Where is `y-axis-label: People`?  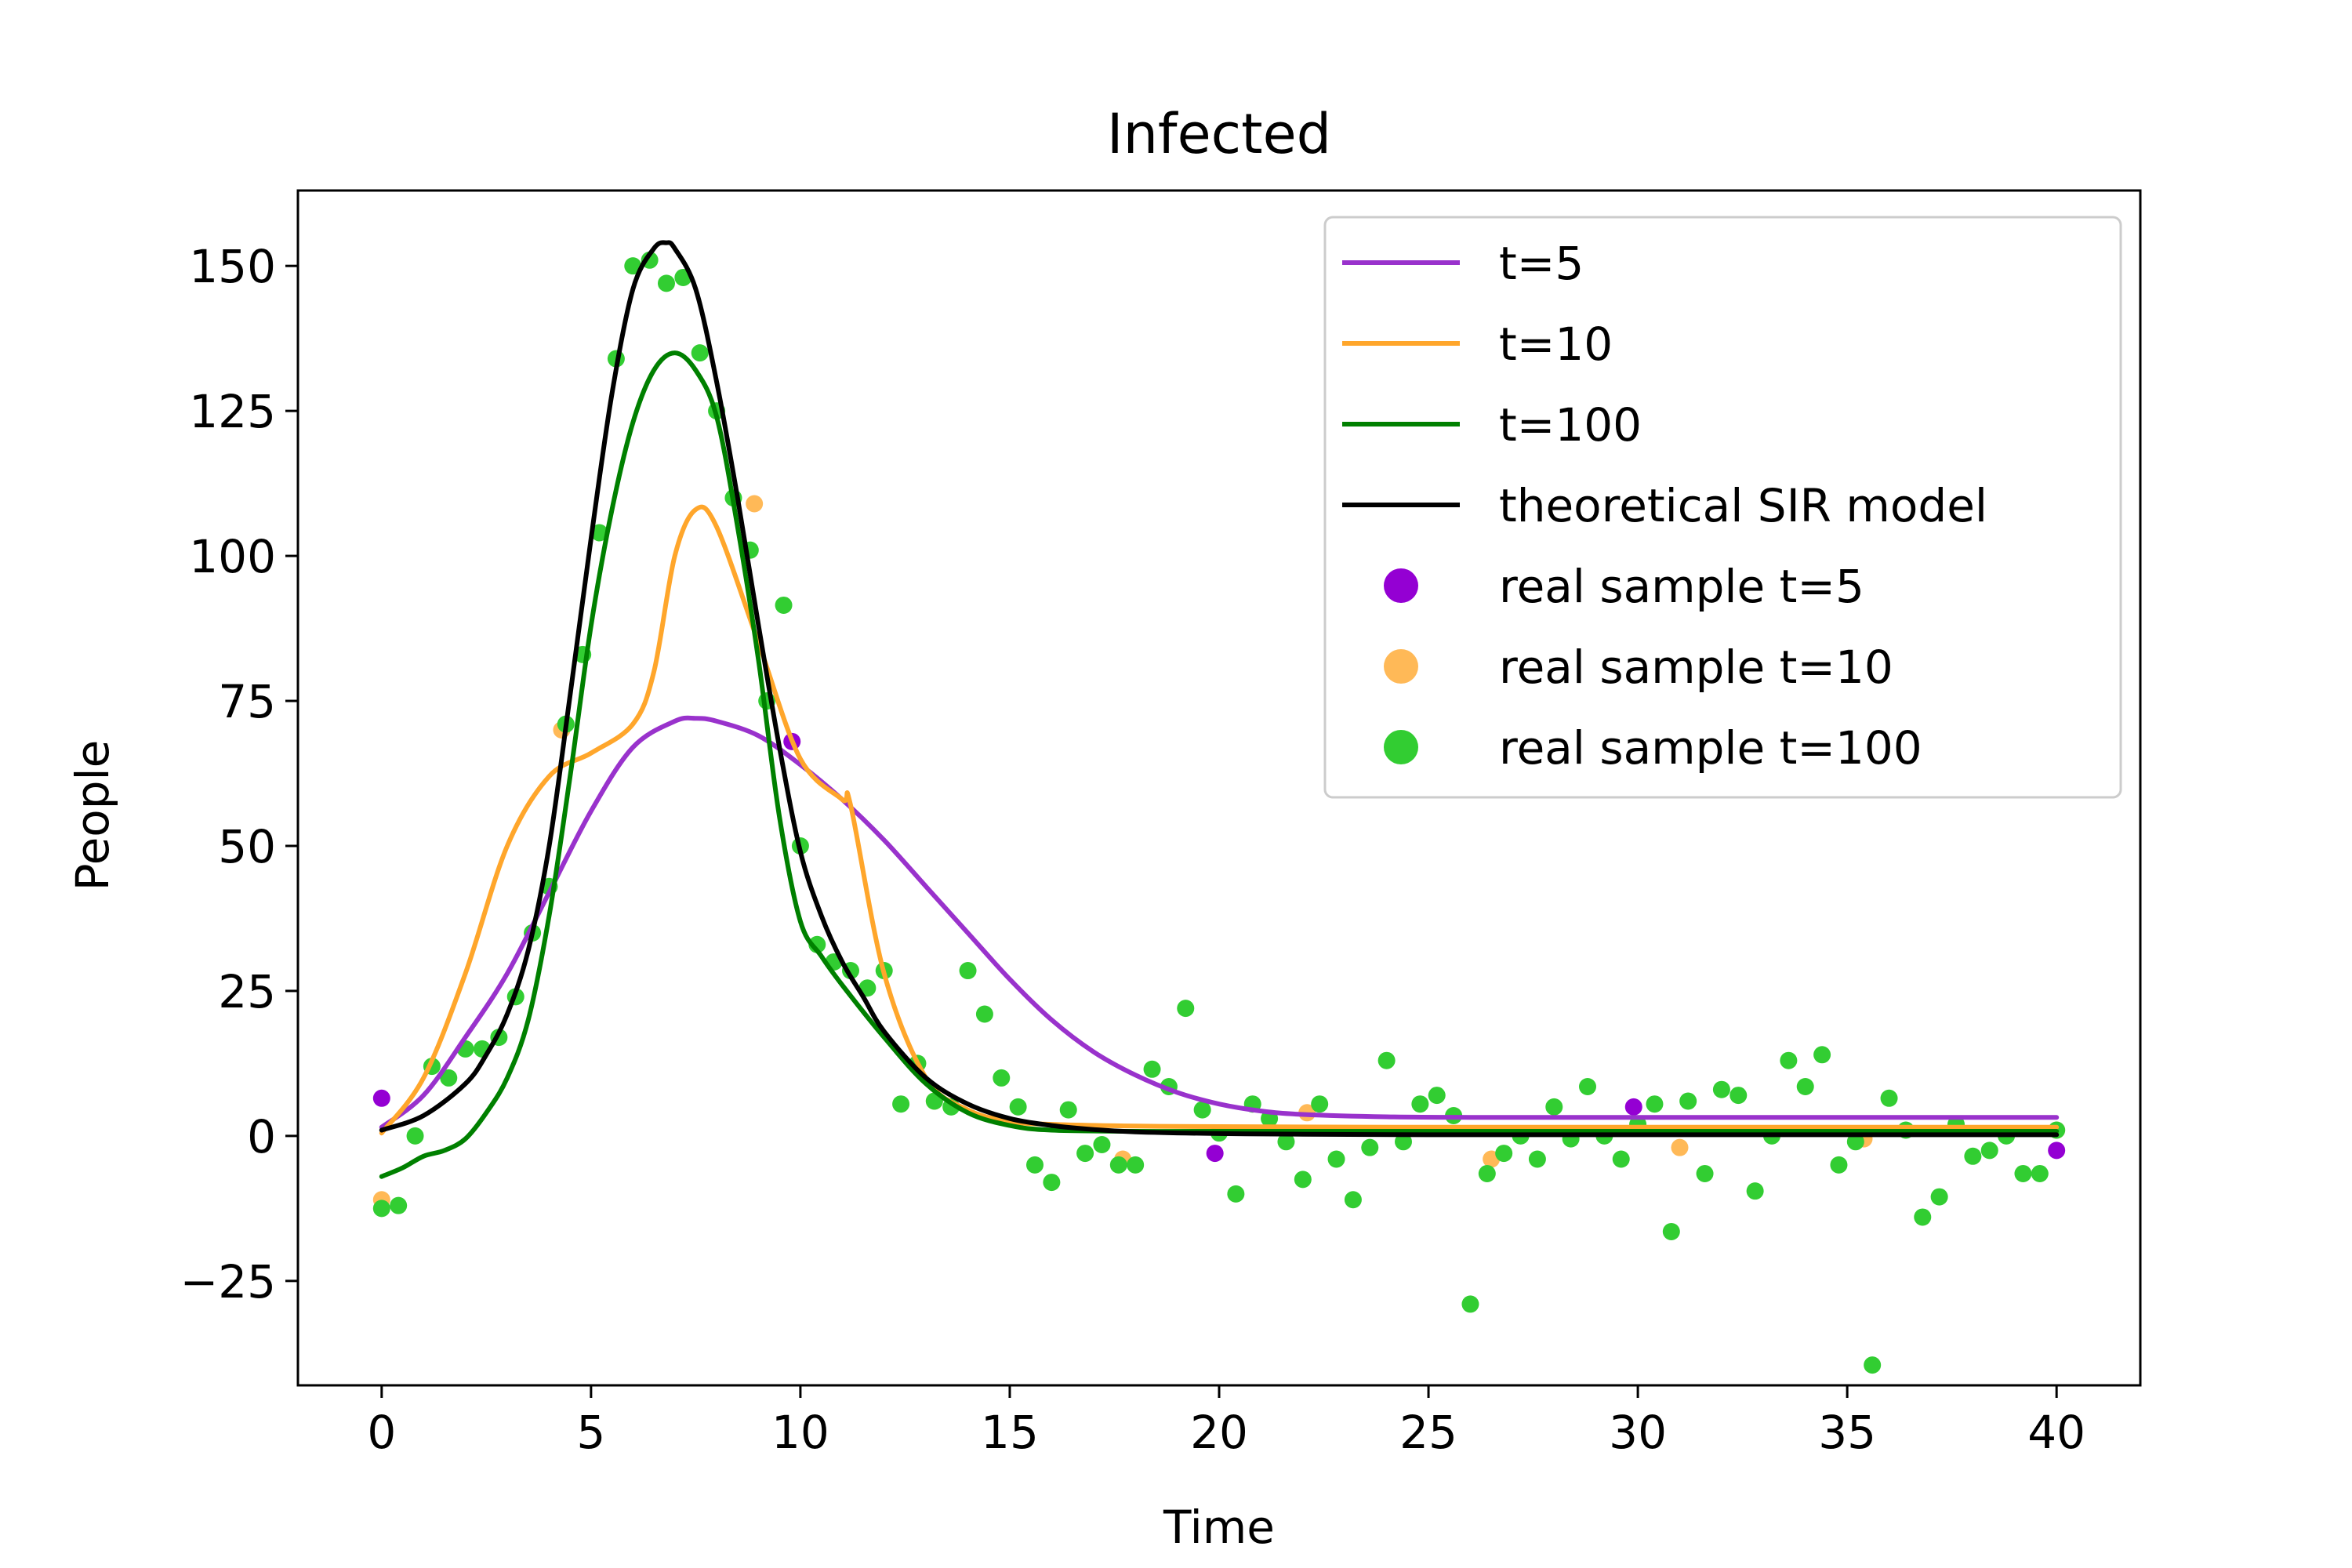 y-axis-label: People is located at coordinates (92, 815).